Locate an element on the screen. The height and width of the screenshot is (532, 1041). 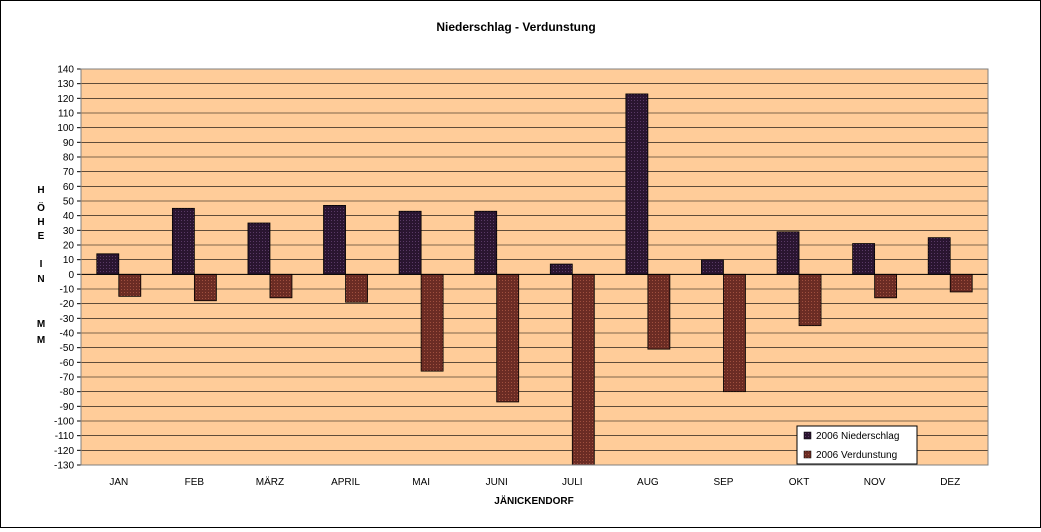
x-tick-label: JULI is located at coordinates (572, 482).